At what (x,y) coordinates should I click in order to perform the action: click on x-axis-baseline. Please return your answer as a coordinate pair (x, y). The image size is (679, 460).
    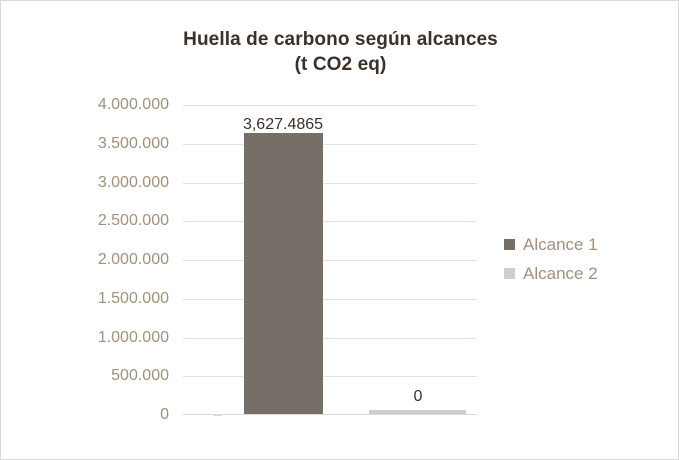
    Looking at the image, I should click on (330, 414).